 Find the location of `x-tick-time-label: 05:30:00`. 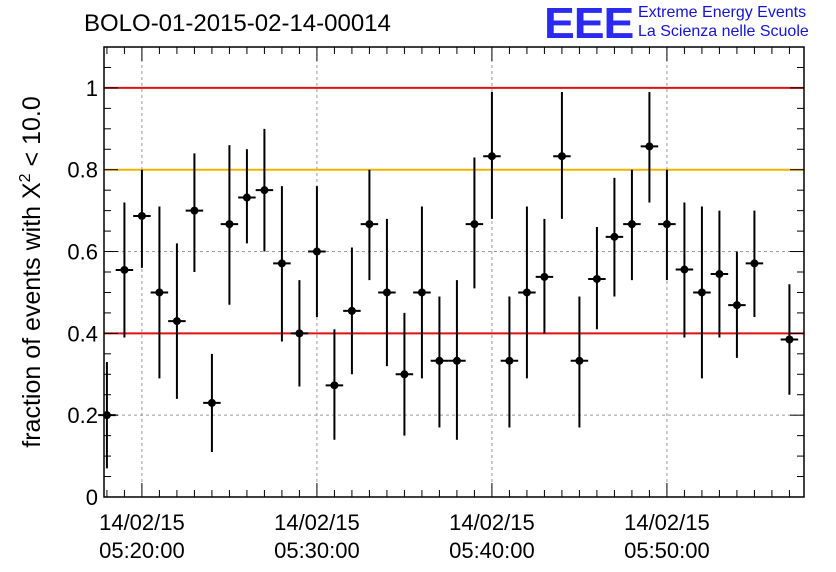

x-tick-time-label: 05:30:00 is located at coordinates (317, 550).